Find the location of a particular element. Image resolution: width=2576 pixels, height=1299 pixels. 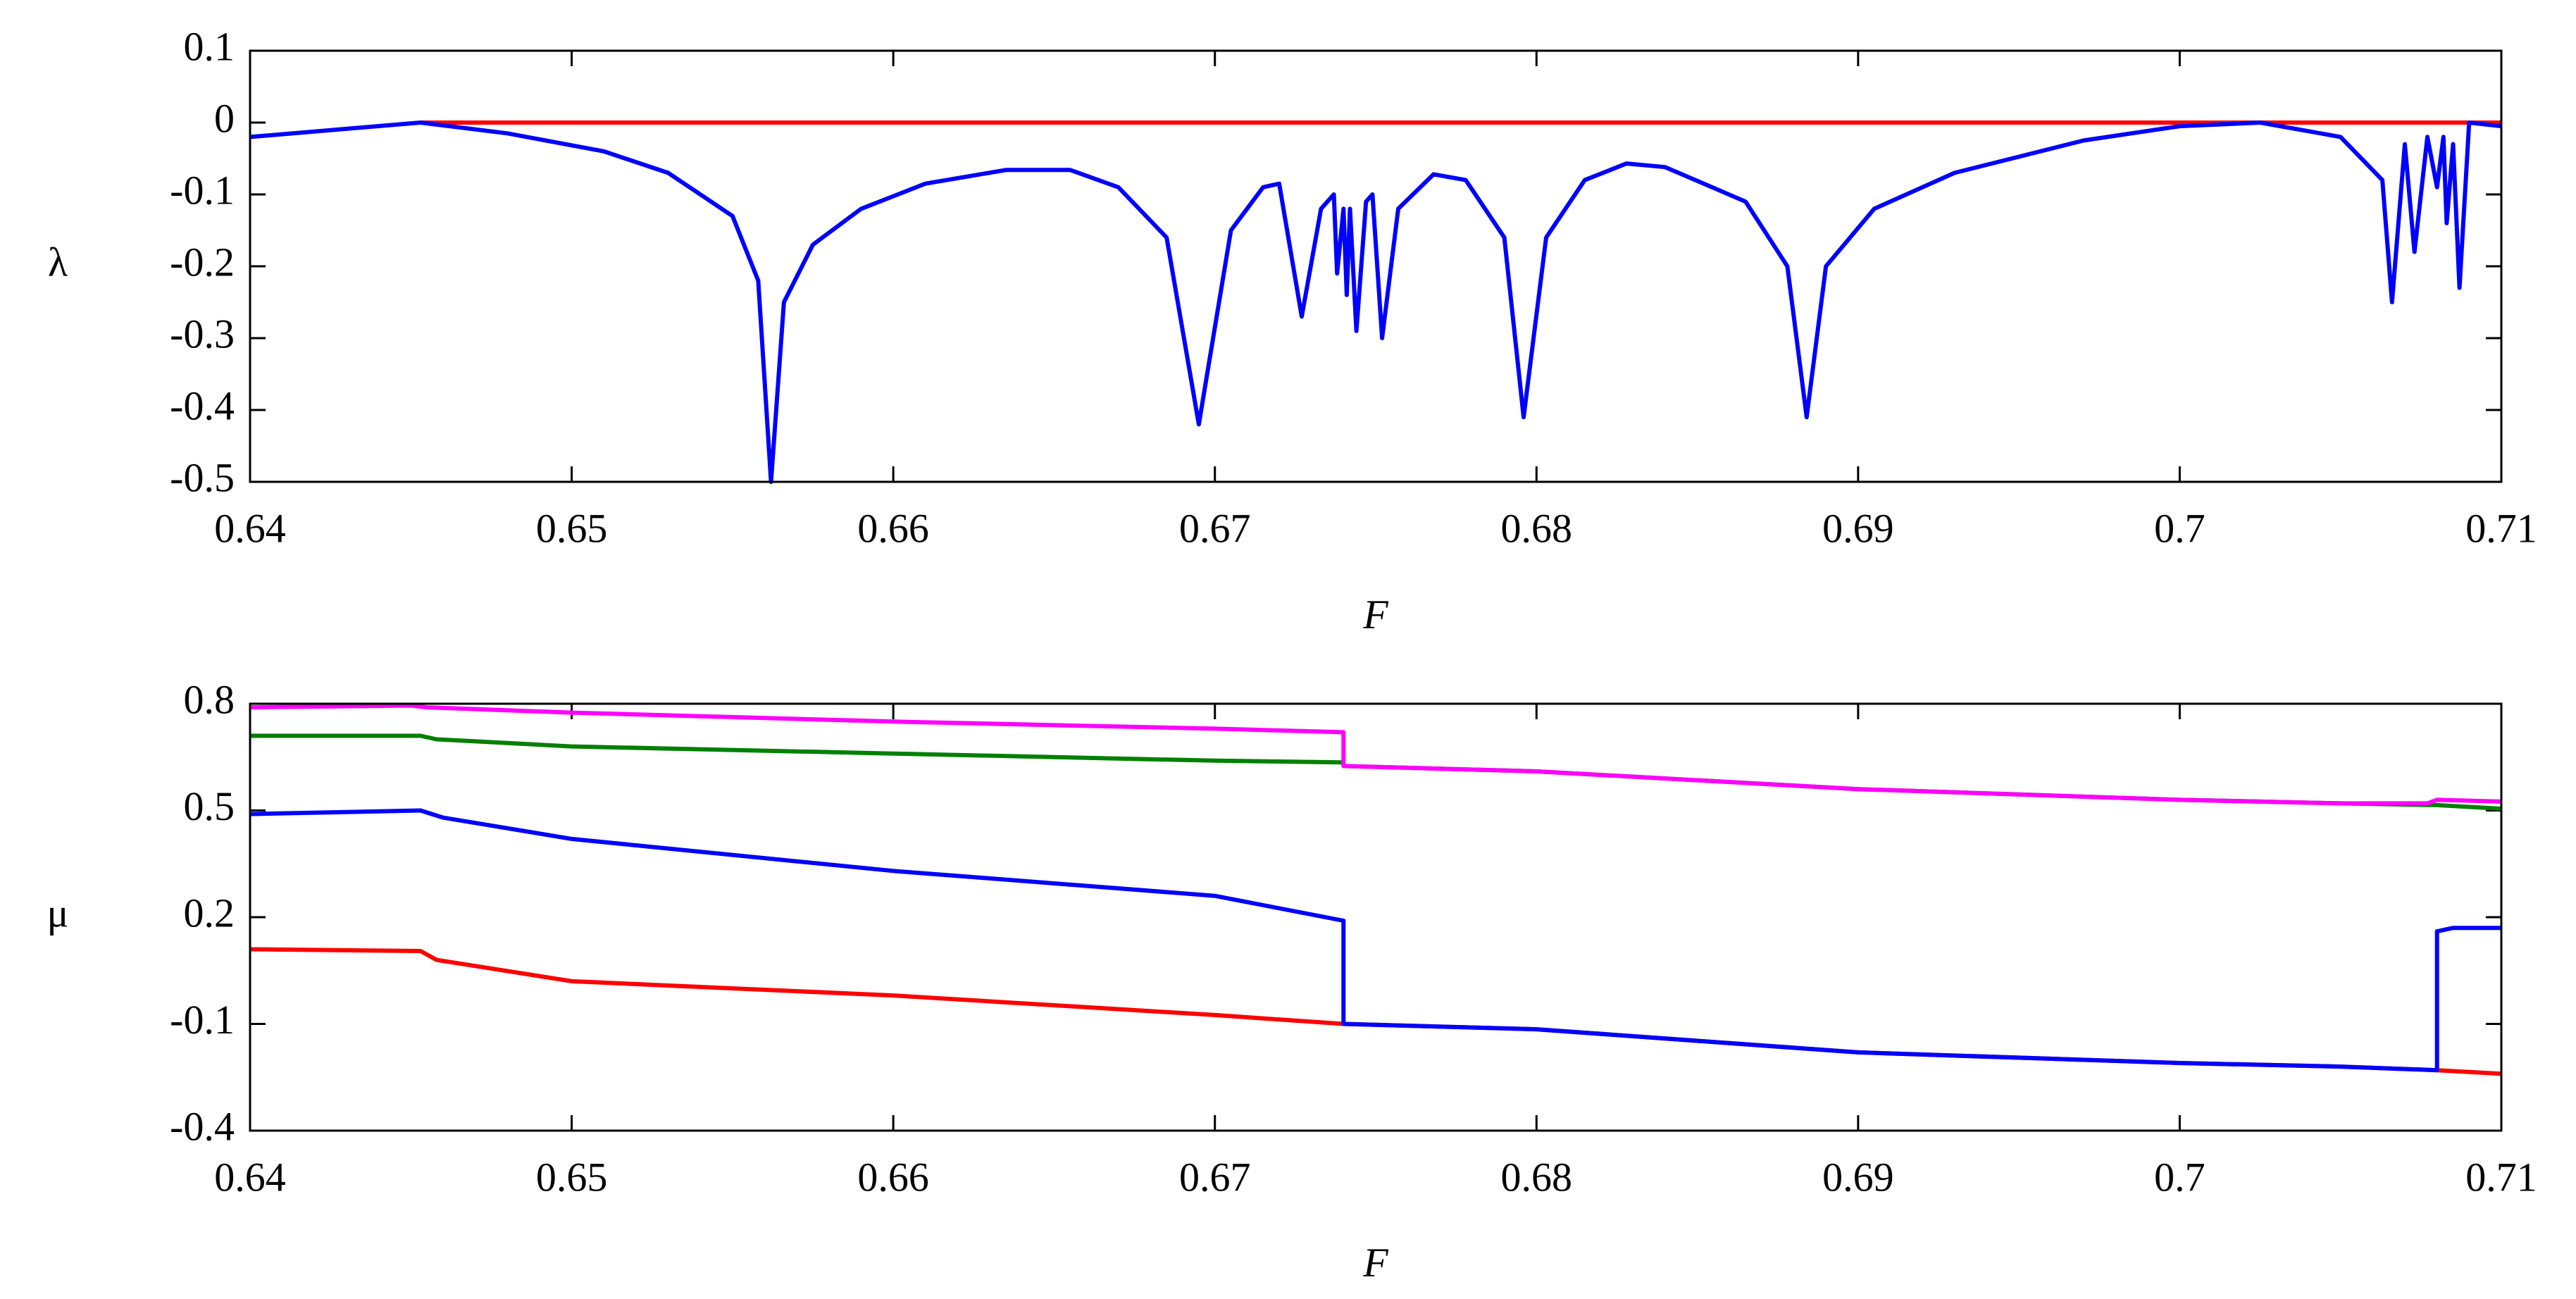

y-tick-label: -0.2 is located at coordinates (203, 262).